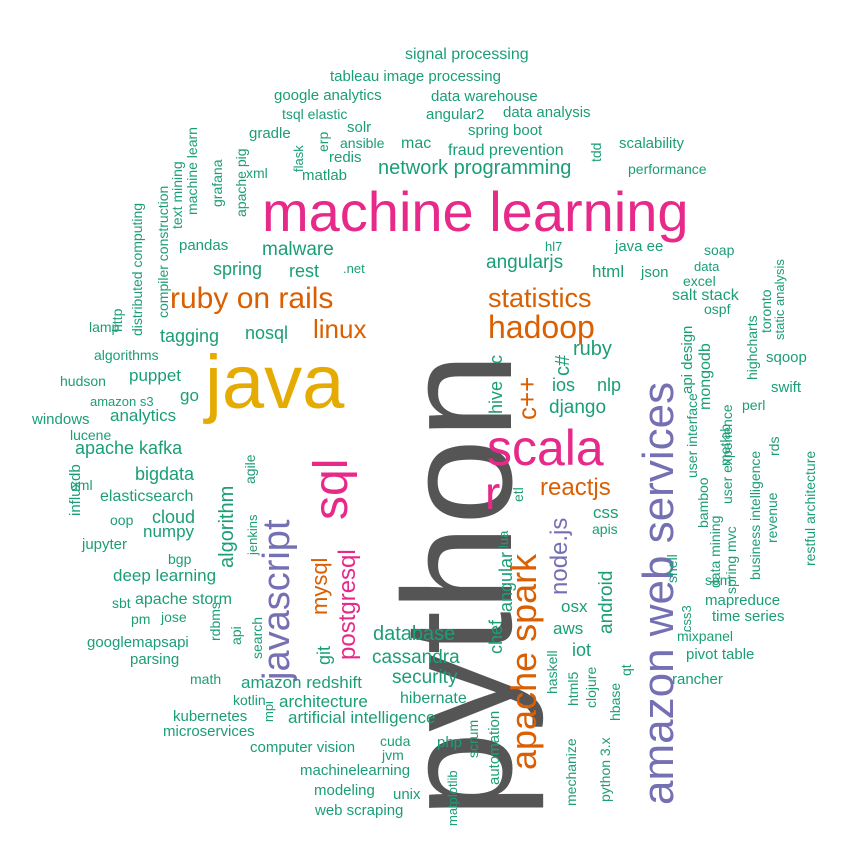  Describe the element at coordinates (75, 490) in the screenshot. I see `word-influxdb: influxdb` at that location.